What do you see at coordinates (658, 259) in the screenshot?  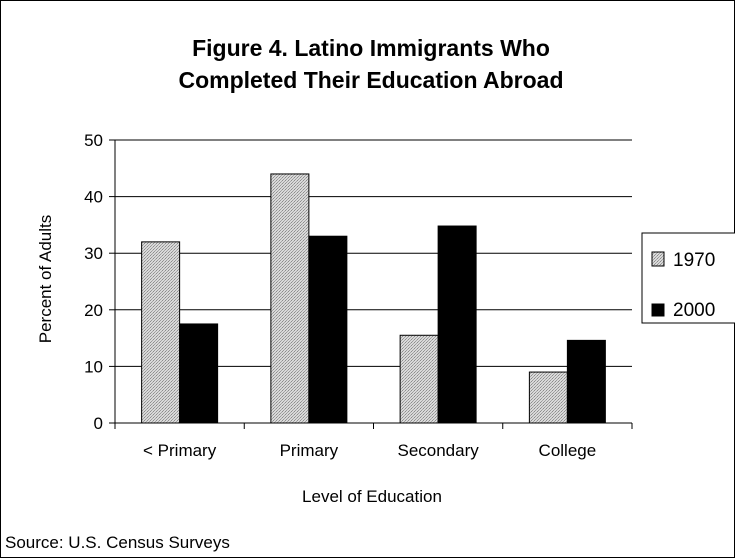 I see `legend-swatch-1970` at bounding box center [658, 259].